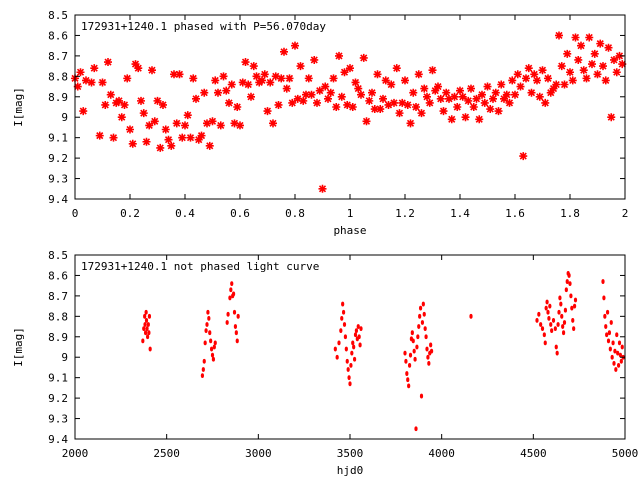 The height and width of the screenshot is (480, 640). I want to click on y-tick-label: 8.9, so click(58, 97).